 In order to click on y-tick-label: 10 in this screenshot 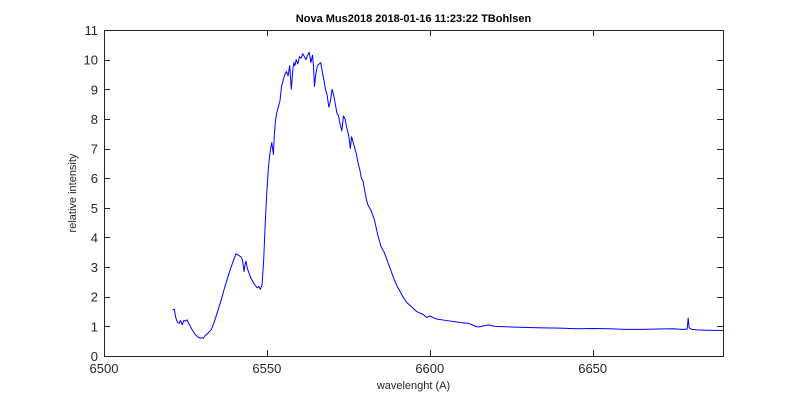, I will do `click(91, 60)`.